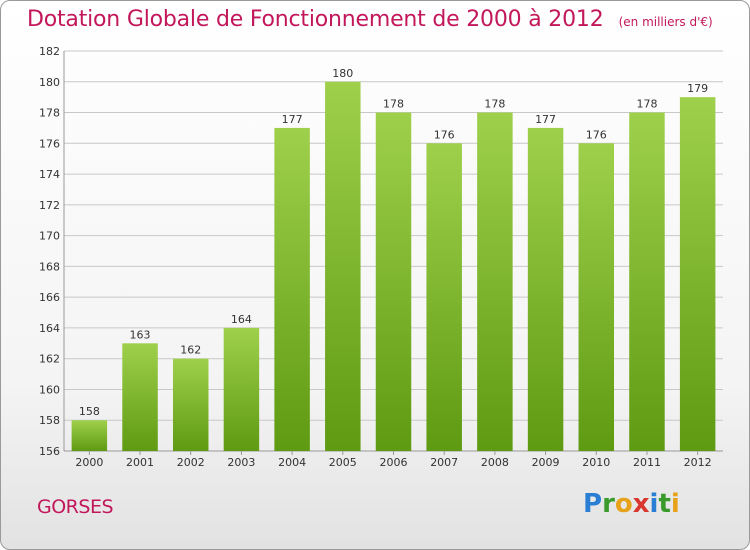 The width and height of the screenshot is (750, 550). I want to click on bar-2005, so click(343, 266).